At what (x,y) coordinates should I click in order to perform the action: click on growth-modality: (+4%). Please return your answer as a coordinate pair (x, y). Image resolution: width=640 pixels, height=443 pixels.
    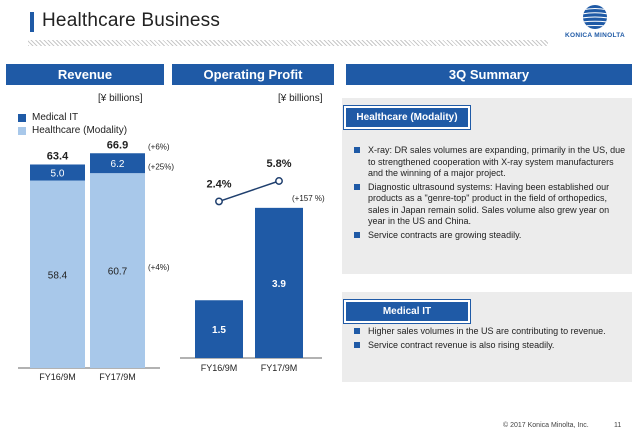
    Looking at the image, I should click on (159, 267).